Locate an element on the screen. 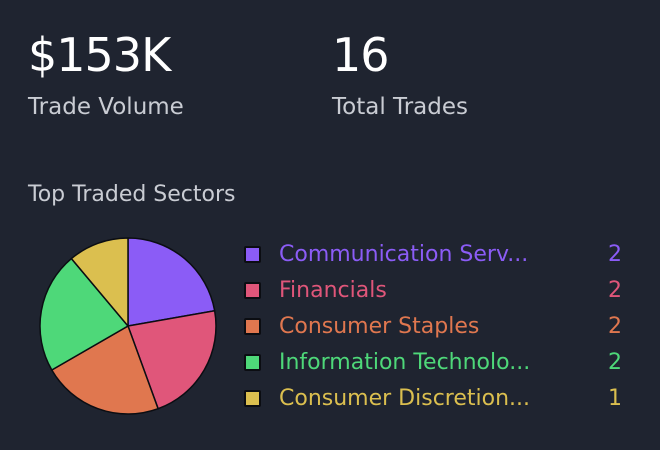 The image size is (660, 450). sectors-title: Top Traded Sectors is located at coordinates (132, 194).